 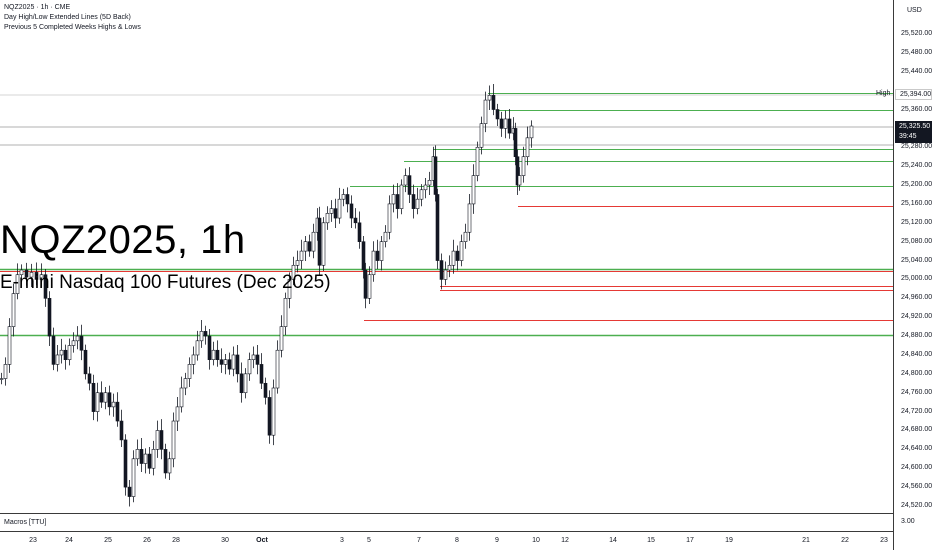 What do you see at coordinates (72, 27) in the screenshot?
I see `indicator-legend-2: Previous 5 Completed Weeks Highs & Lows` at bounding box center [72, 27].